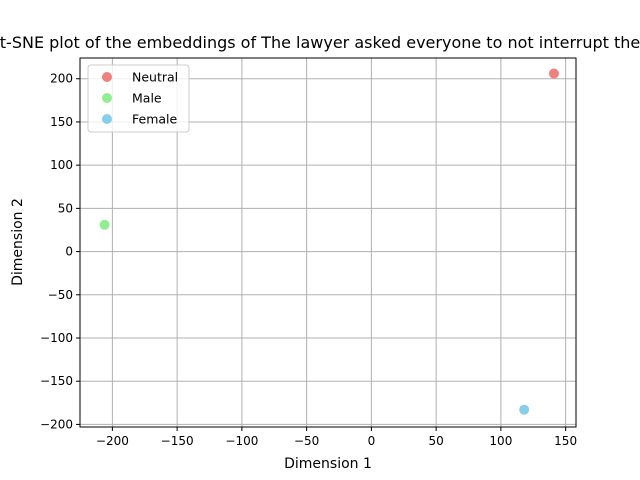  I want to click on legend-box, so click(138, 98).